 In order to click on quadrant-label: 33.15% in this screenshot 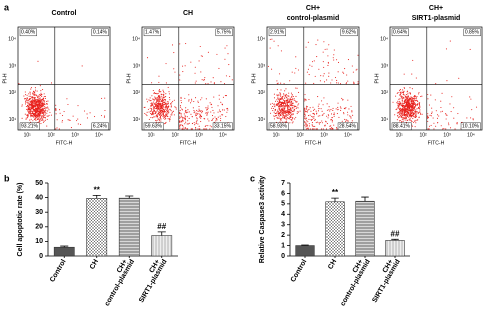, I will do `click(223, 126)`.